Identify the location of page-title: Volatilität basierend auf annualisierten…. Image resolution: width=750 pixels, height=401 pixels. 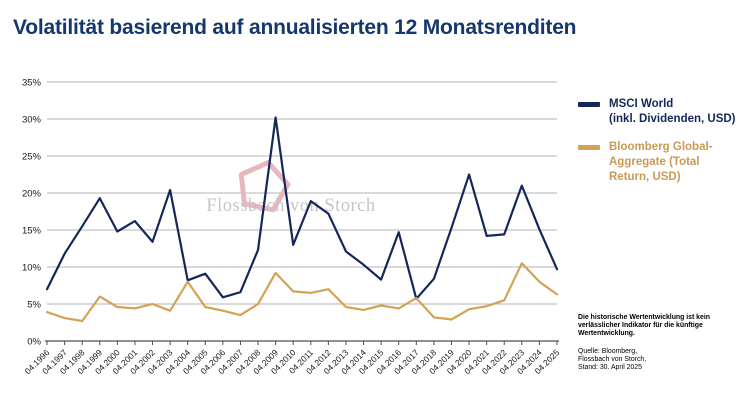
(295, 27).